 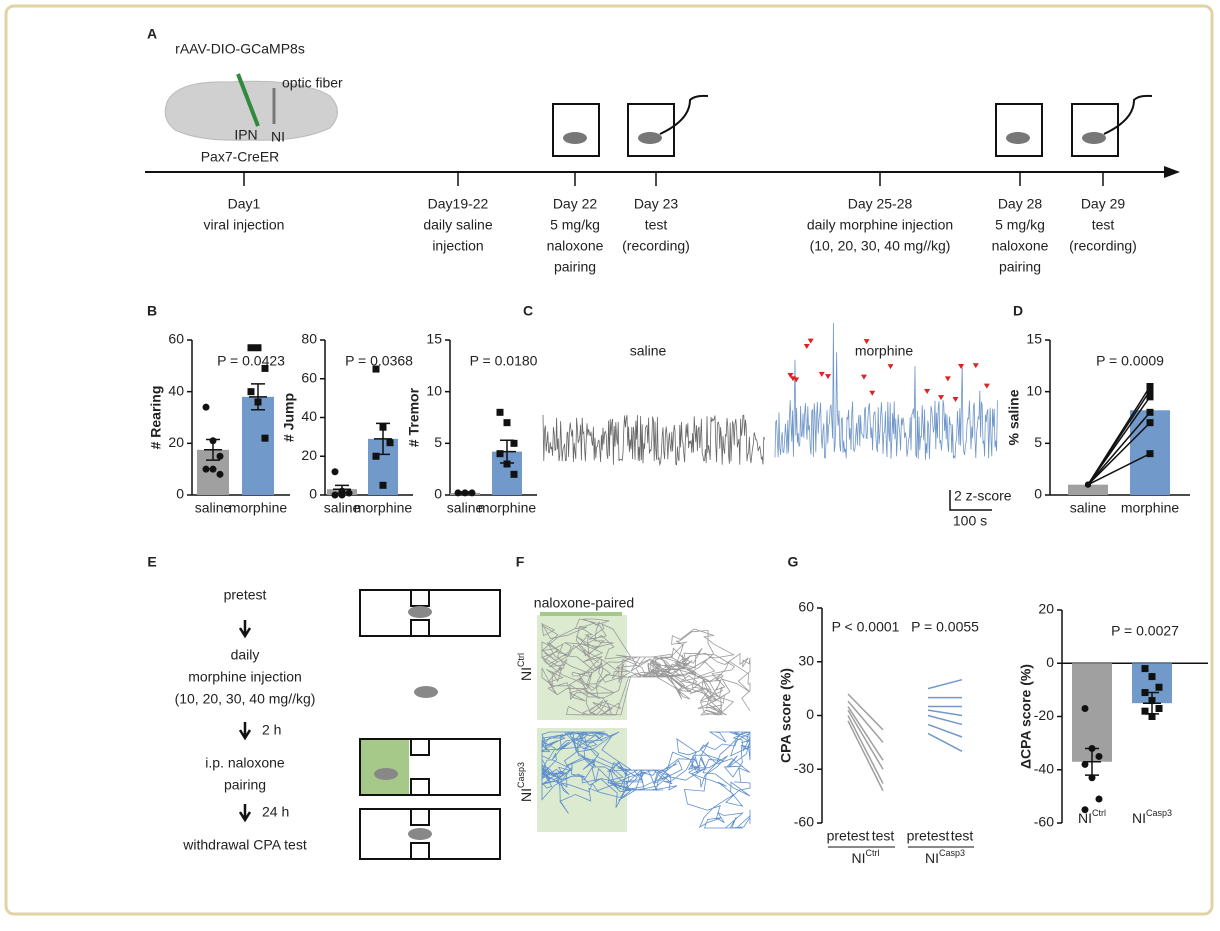 I want to click on timeline-arrowhead, so click(x=1172, y=172).